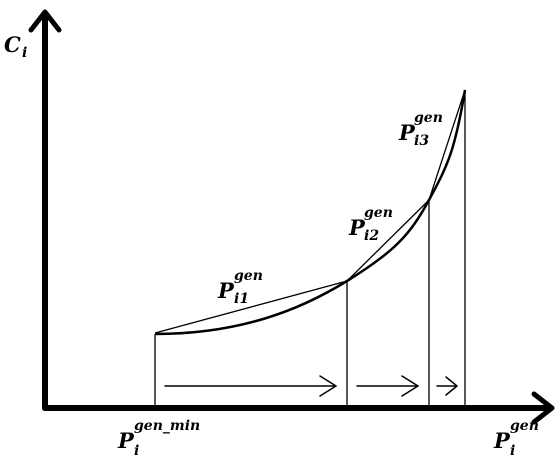  Describe the element at coordinates (447, 145) in the screenshot. I see `segment-3-line` at that location.